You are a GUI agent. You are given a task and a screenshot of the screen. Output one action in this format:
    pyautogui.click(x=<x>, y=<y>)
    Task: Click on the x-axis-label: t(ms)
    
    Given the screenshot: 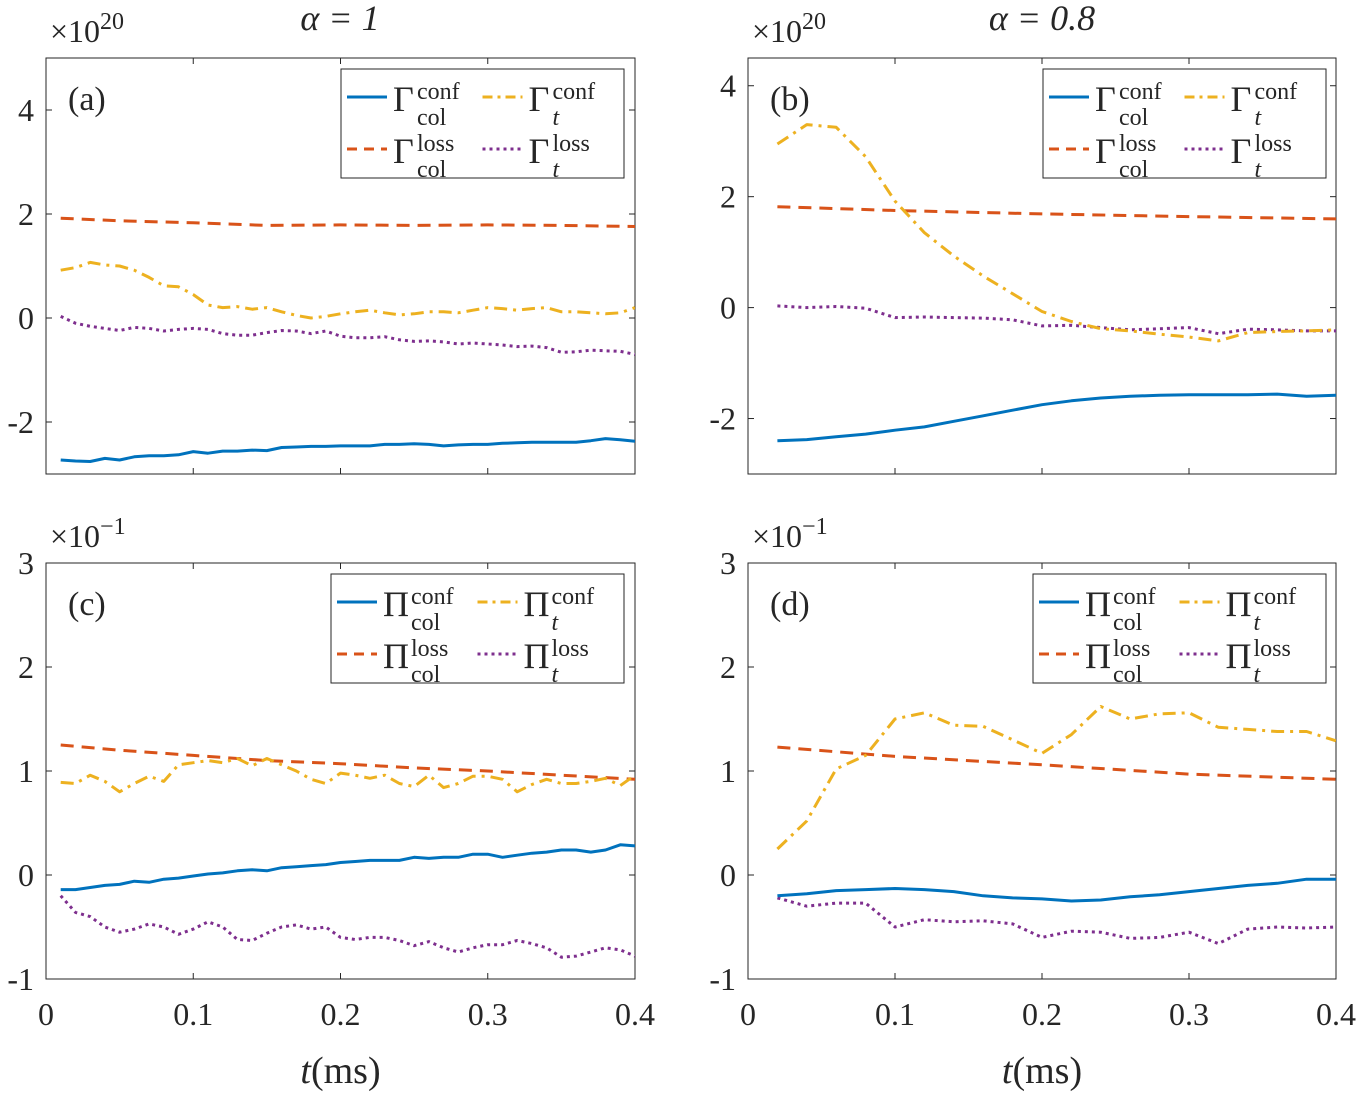 What is the action you would take?
    pyautogui.click(x=1042, y=1071)
    